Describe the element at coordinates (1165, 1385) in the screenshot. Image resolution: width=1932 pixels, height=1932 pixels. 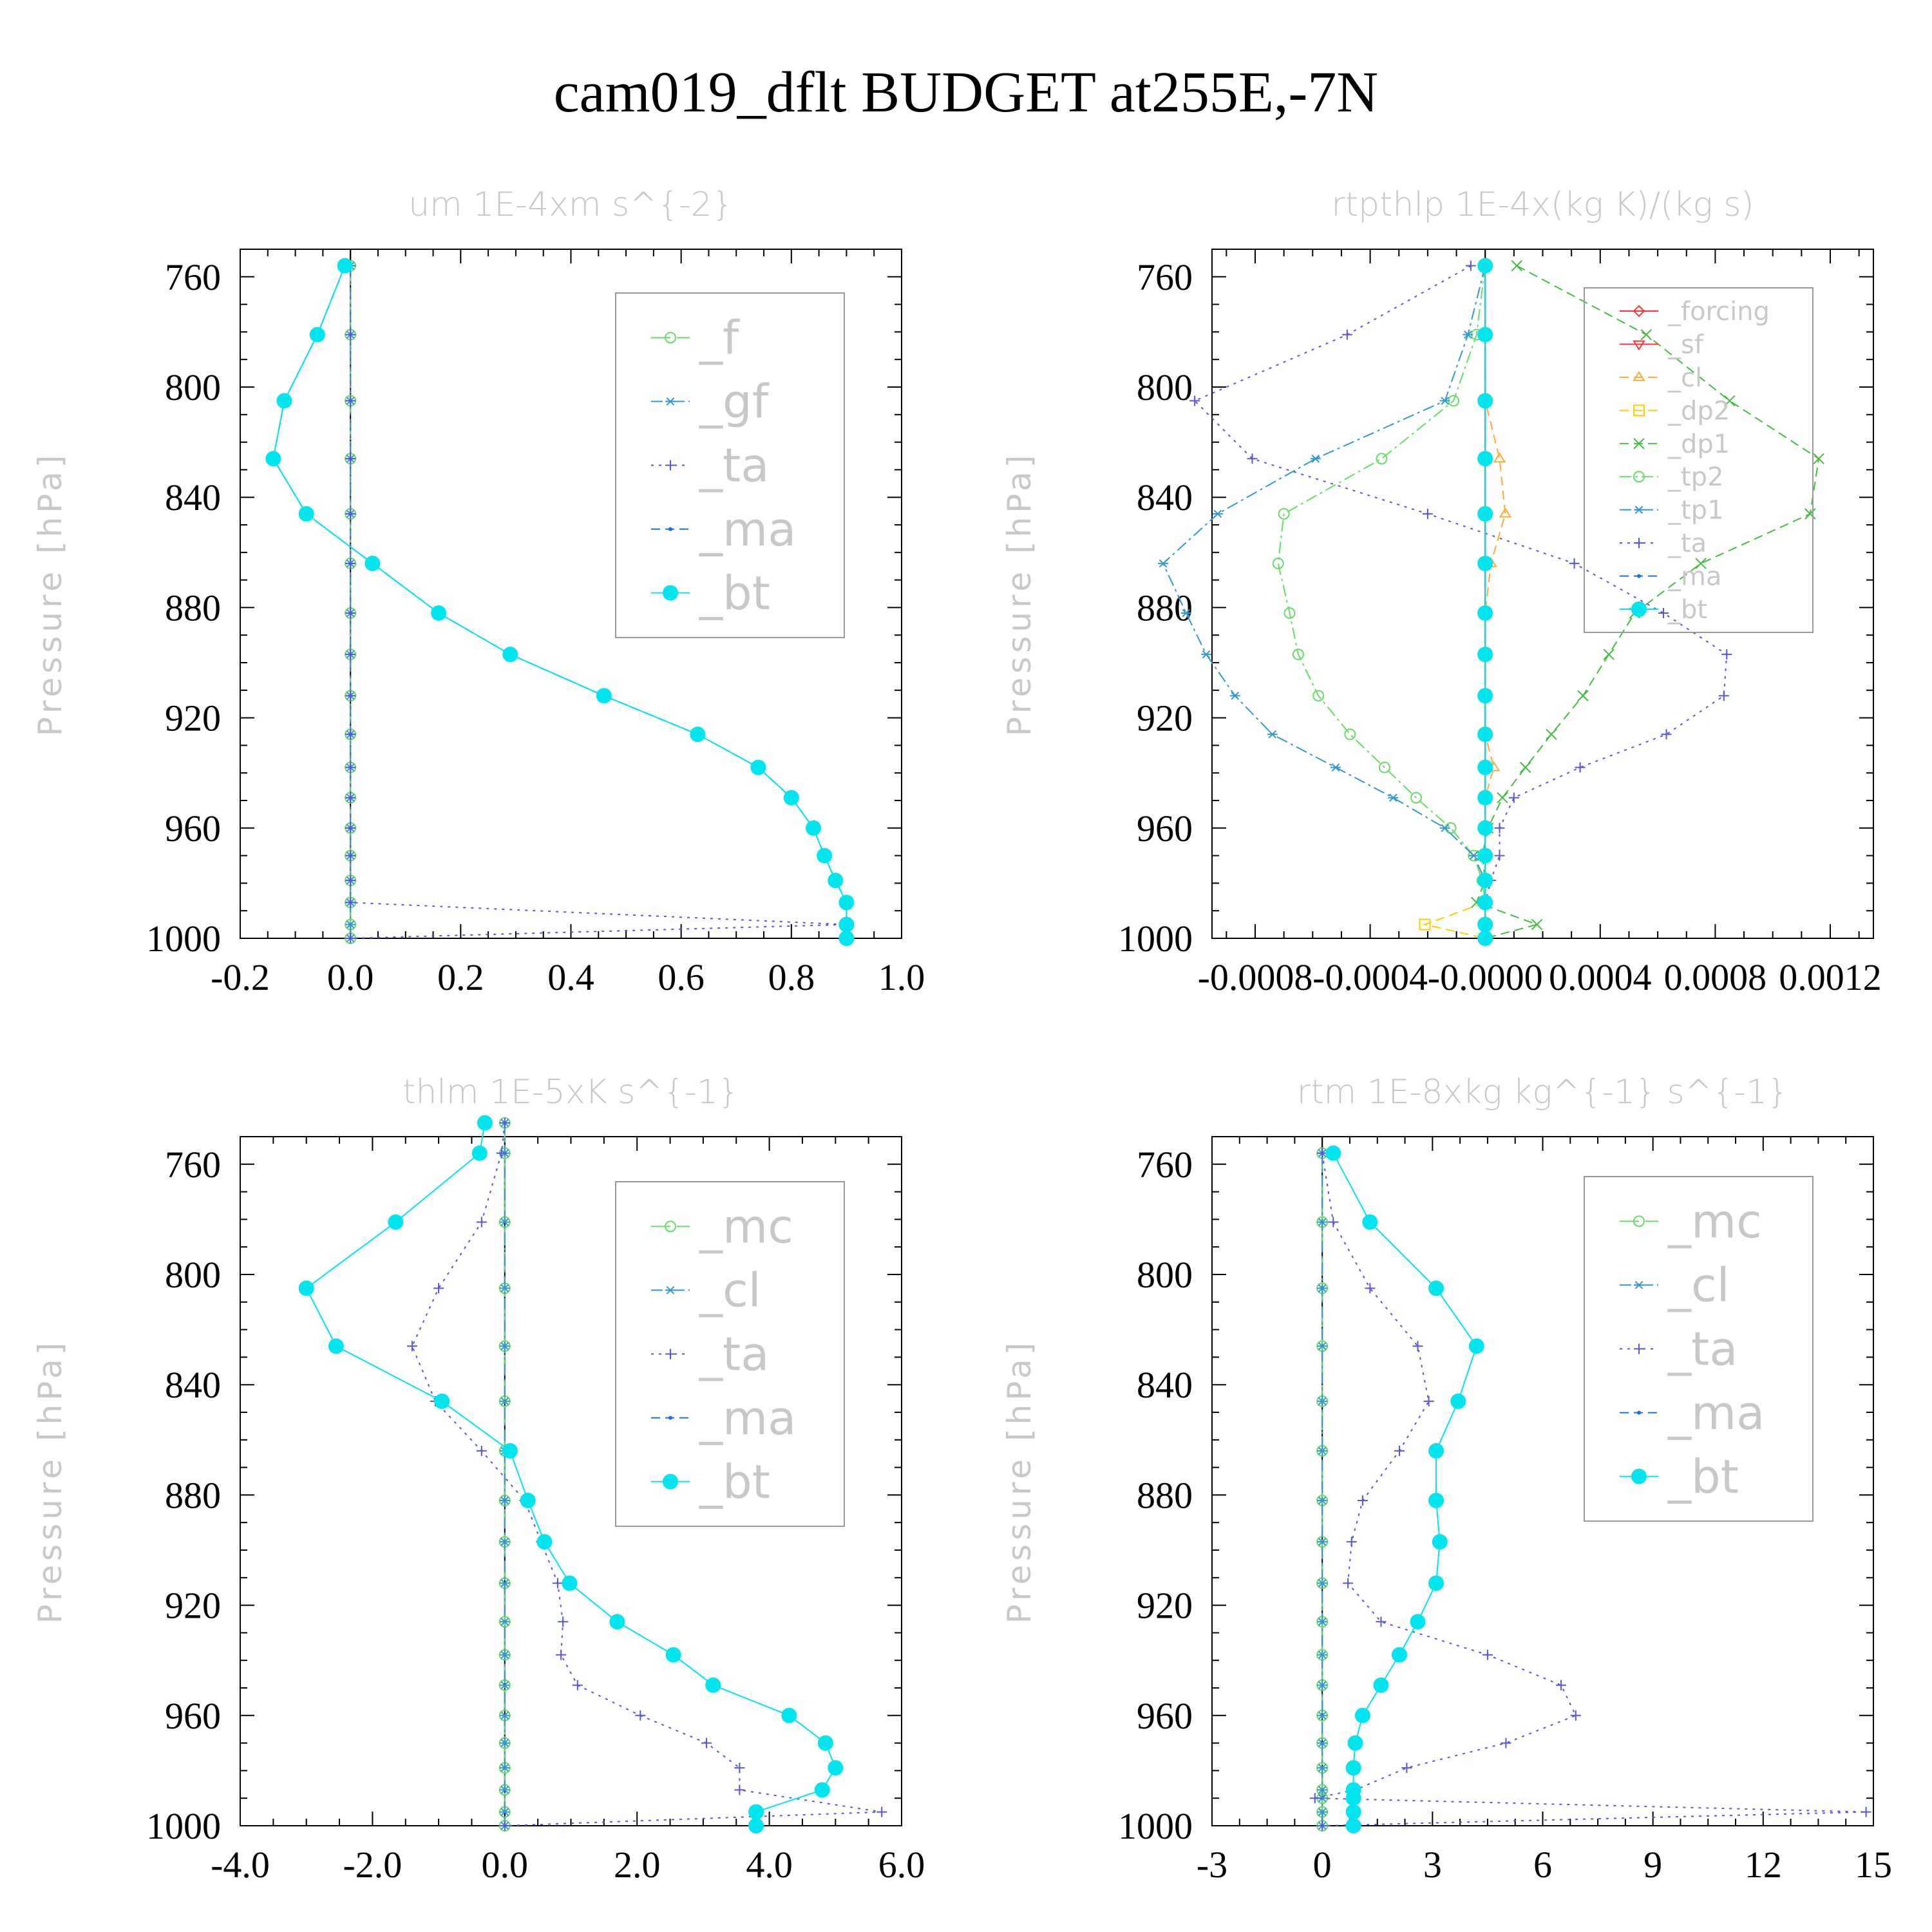
I see `y-tick-label: 840` at that location.